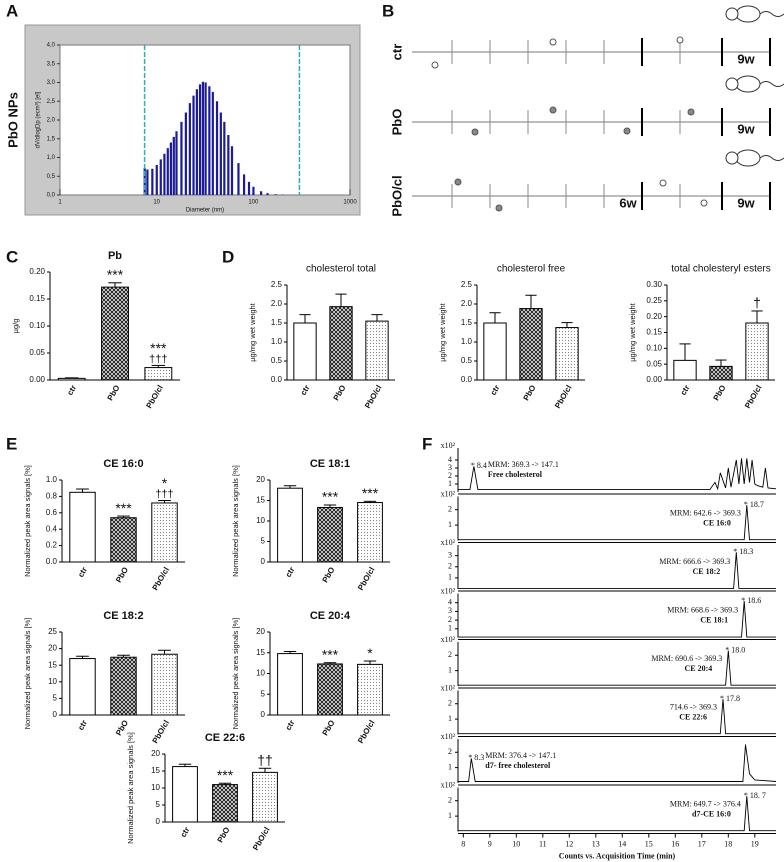 This screenshot has width=784, height=862. What do you see at coordinates (654, 332) in the screenshot?
I see `y-tick-label: 0.15` at bounding box center [654, 332].